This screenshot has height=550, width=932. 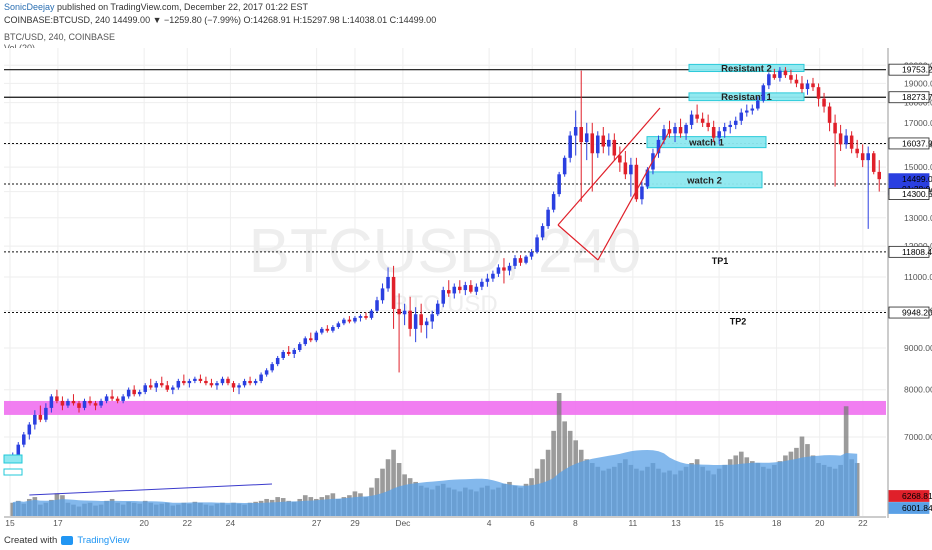 What do you see at coordinates (746, 97) in the screenshot?
I see `zone-box` at bounding box center [746, 97].